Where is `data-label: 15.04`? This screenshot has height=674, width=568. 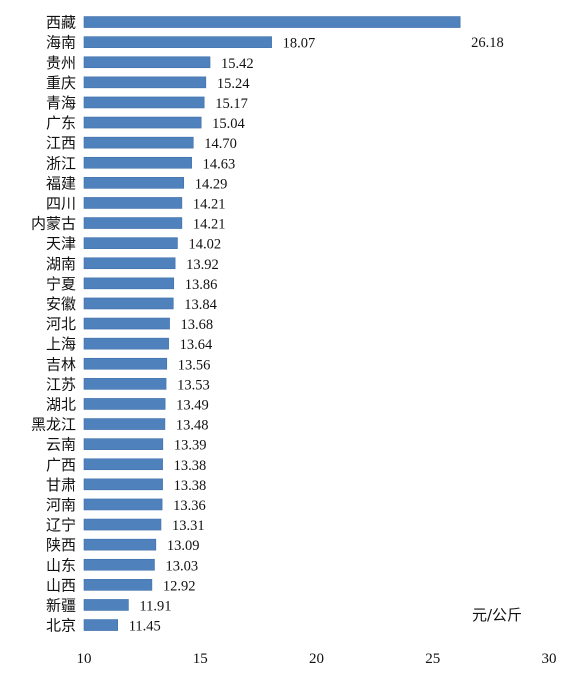 data-label: 15.04 is located at coordinates (228, 124).